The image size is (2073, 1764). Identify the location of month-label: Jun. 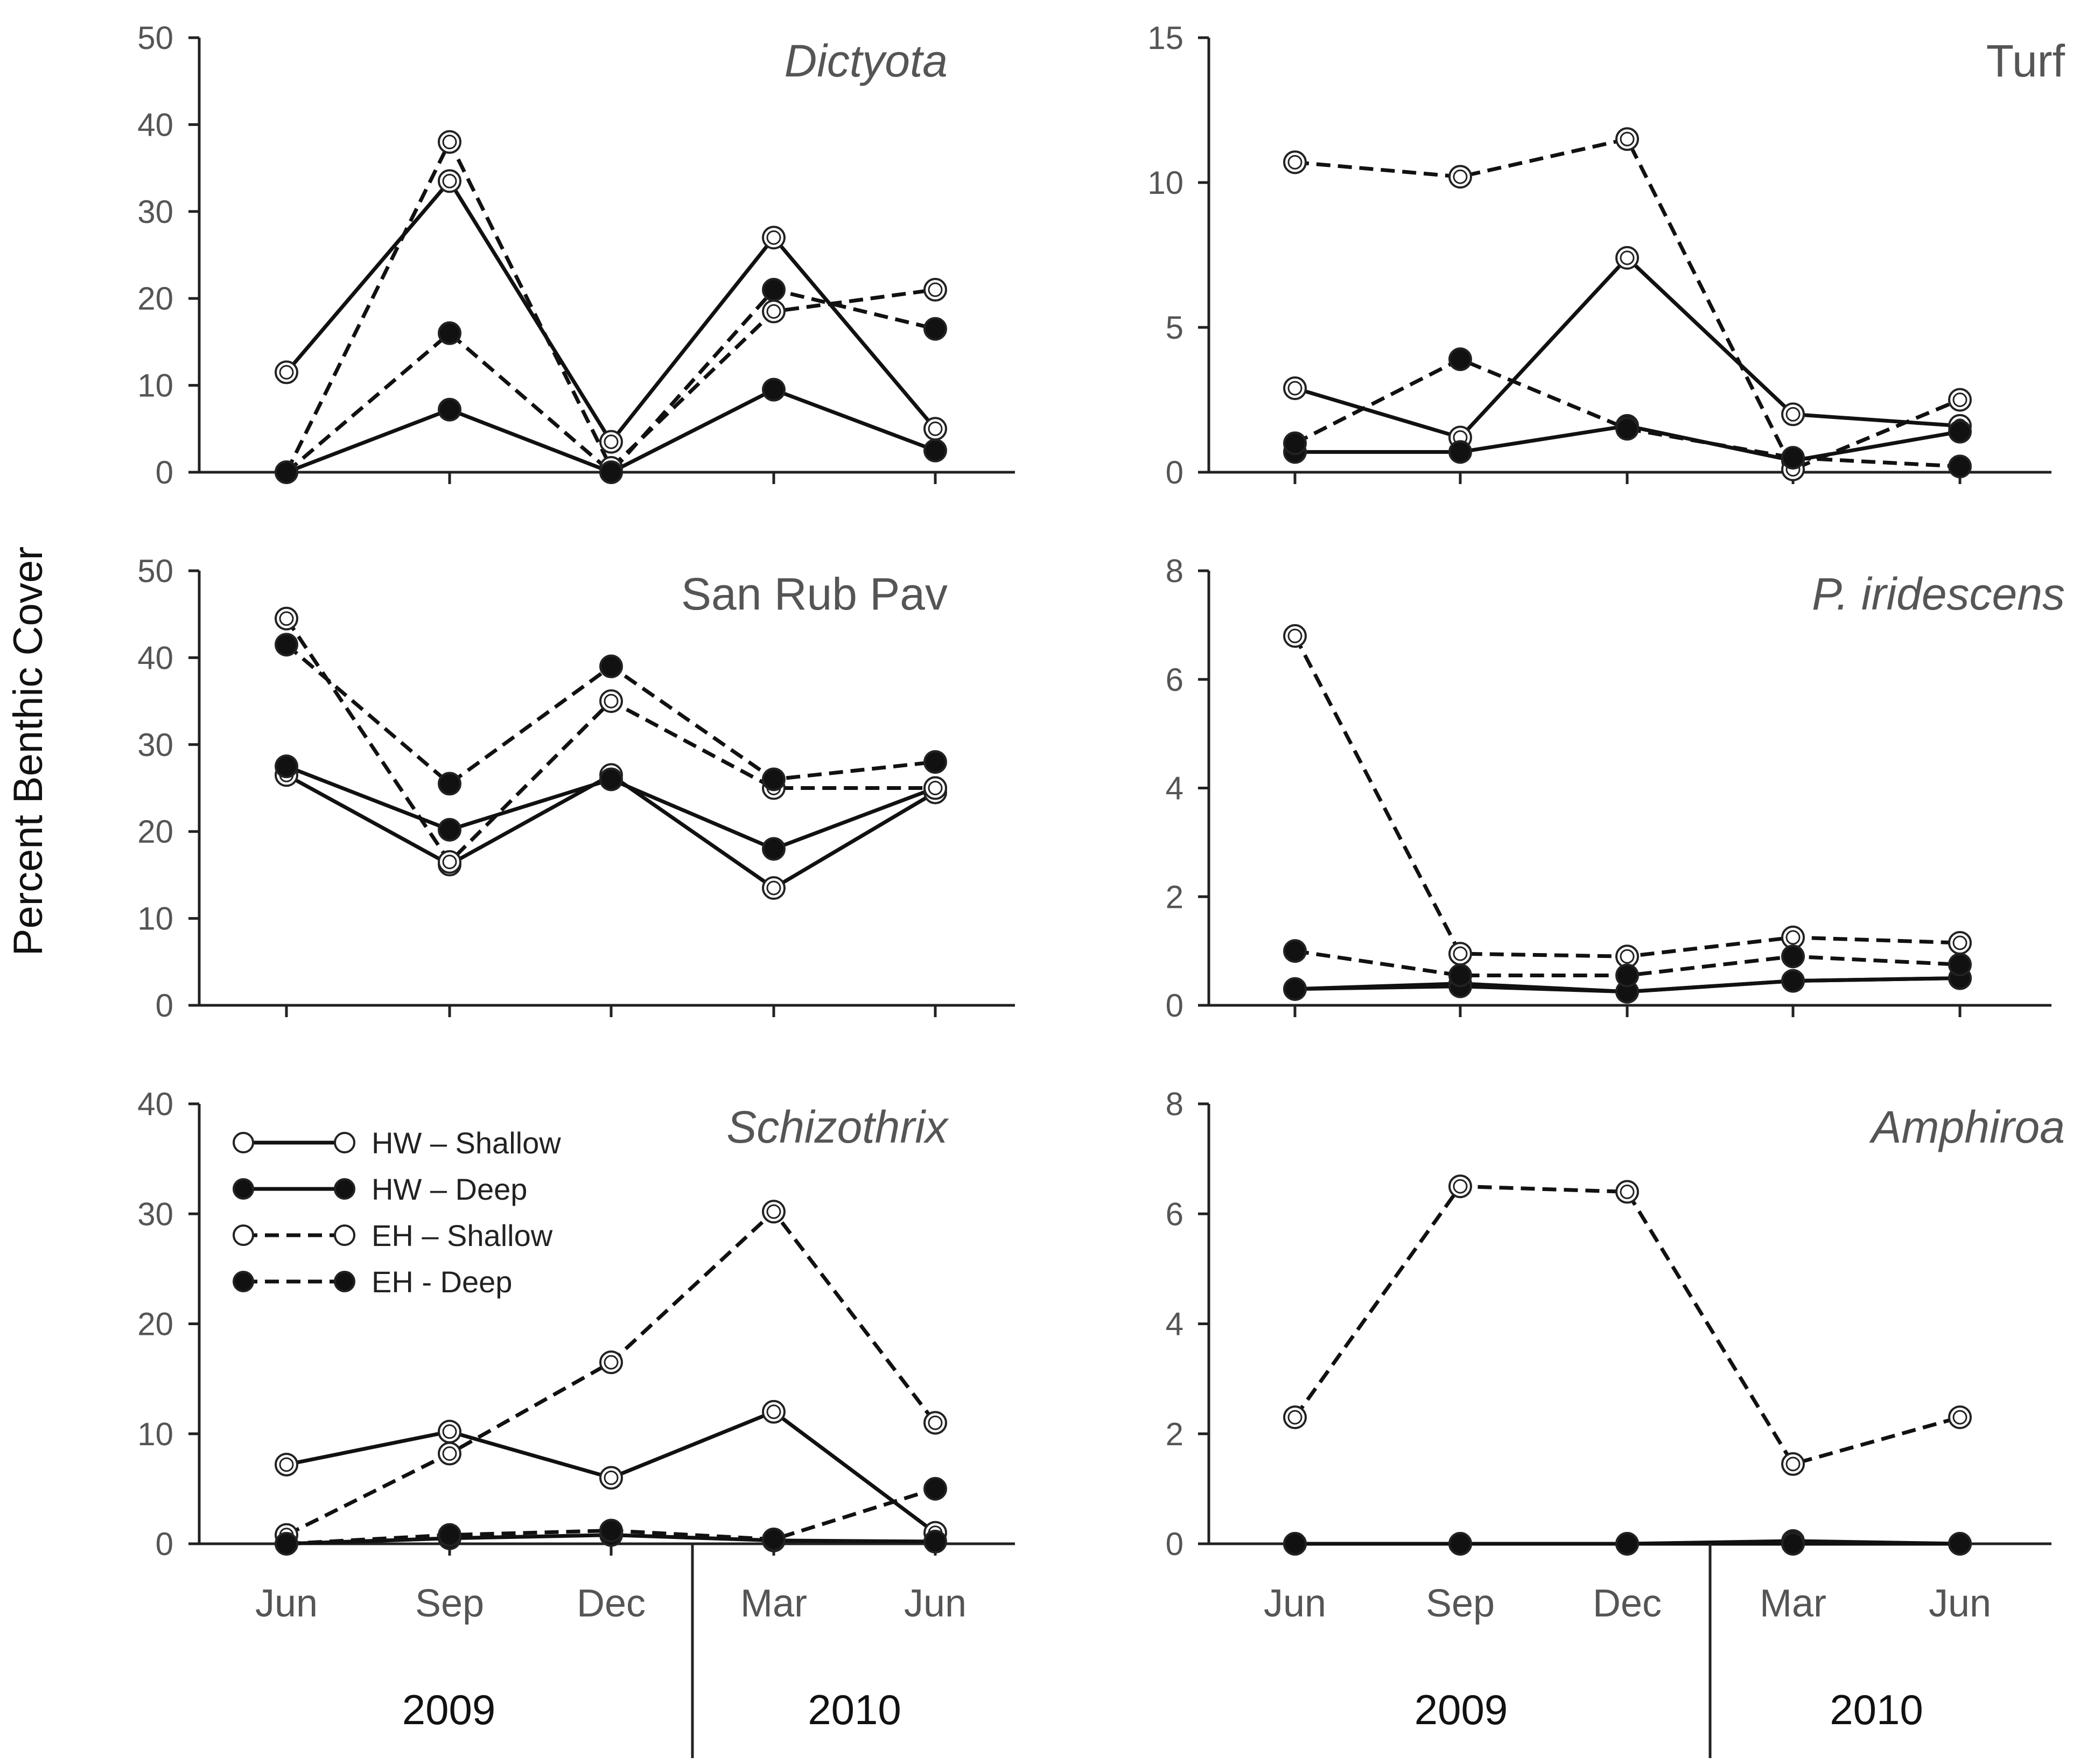
(1295, 1603).